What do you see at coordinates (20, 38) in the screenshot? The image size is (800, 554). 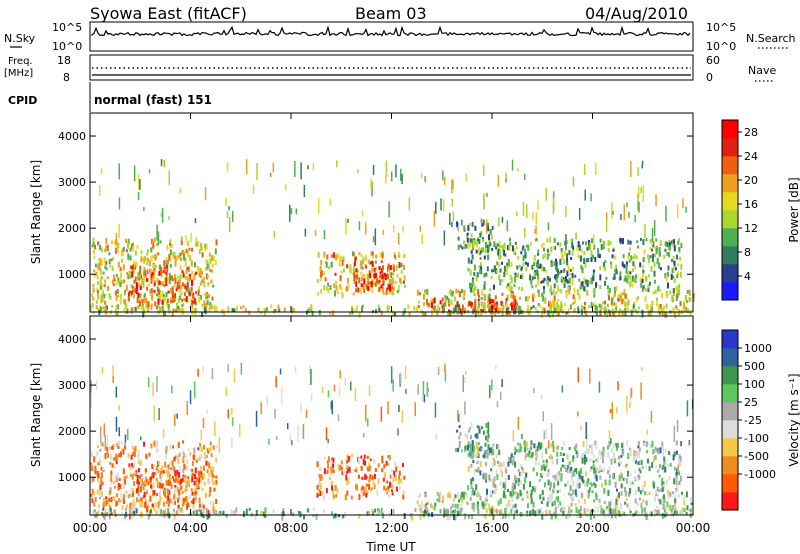 I see `nsky-label: N.Sky` at bounding box center [20, 38].